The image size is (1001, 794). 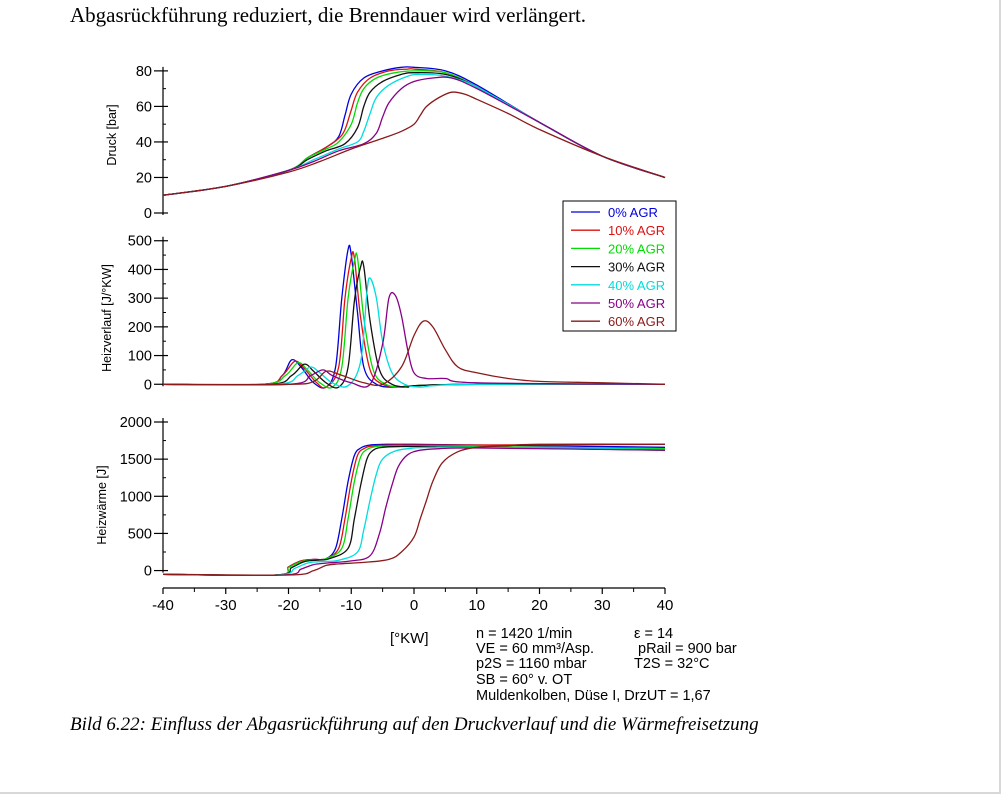 What do you see at coordinates (144, 178) in the screenshot?
I see `y-tick-label: 20` at bounding box center [144, 178].